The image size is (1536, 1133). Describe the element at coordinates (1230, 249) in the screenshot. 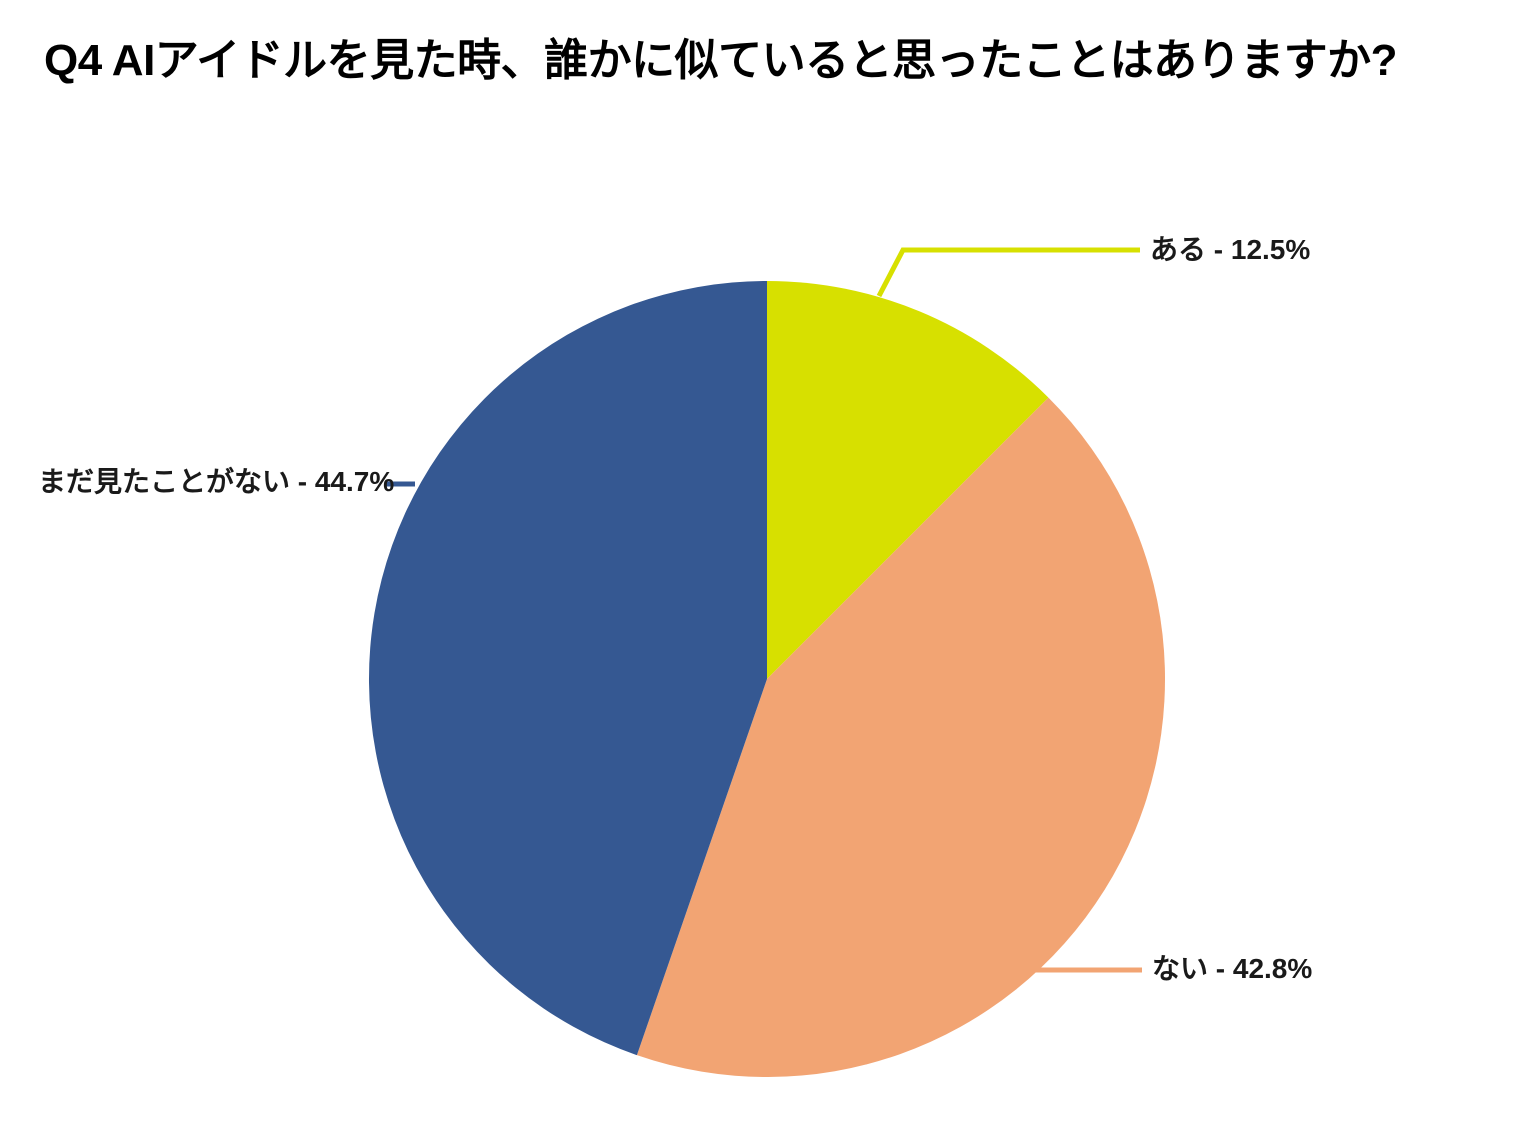

I see `pie-label-aru: ある - 12.5%` at that location.